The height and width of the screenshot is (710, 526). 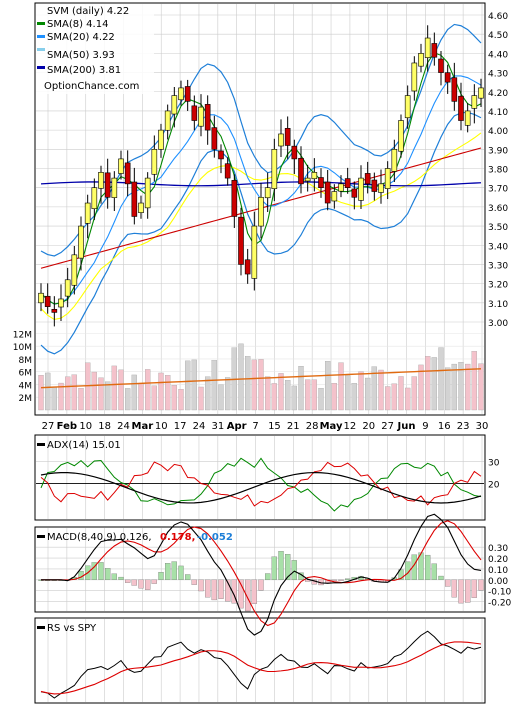 I want to click on price-tick-label: 4.00, so click(x=498, y=132).